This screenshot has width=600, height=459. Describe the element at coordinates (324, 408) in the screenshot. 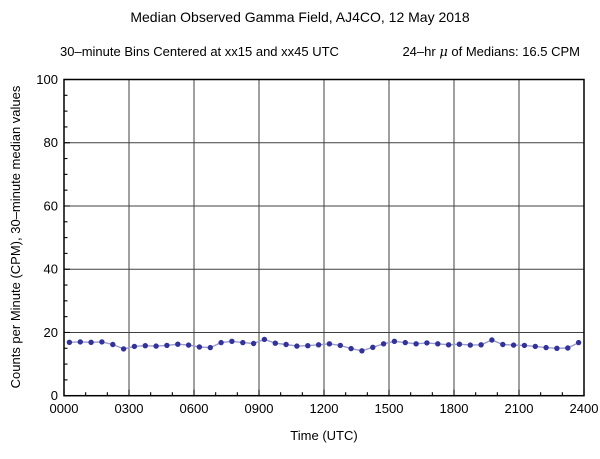

I see `x-tick-label: 1200` at that location.